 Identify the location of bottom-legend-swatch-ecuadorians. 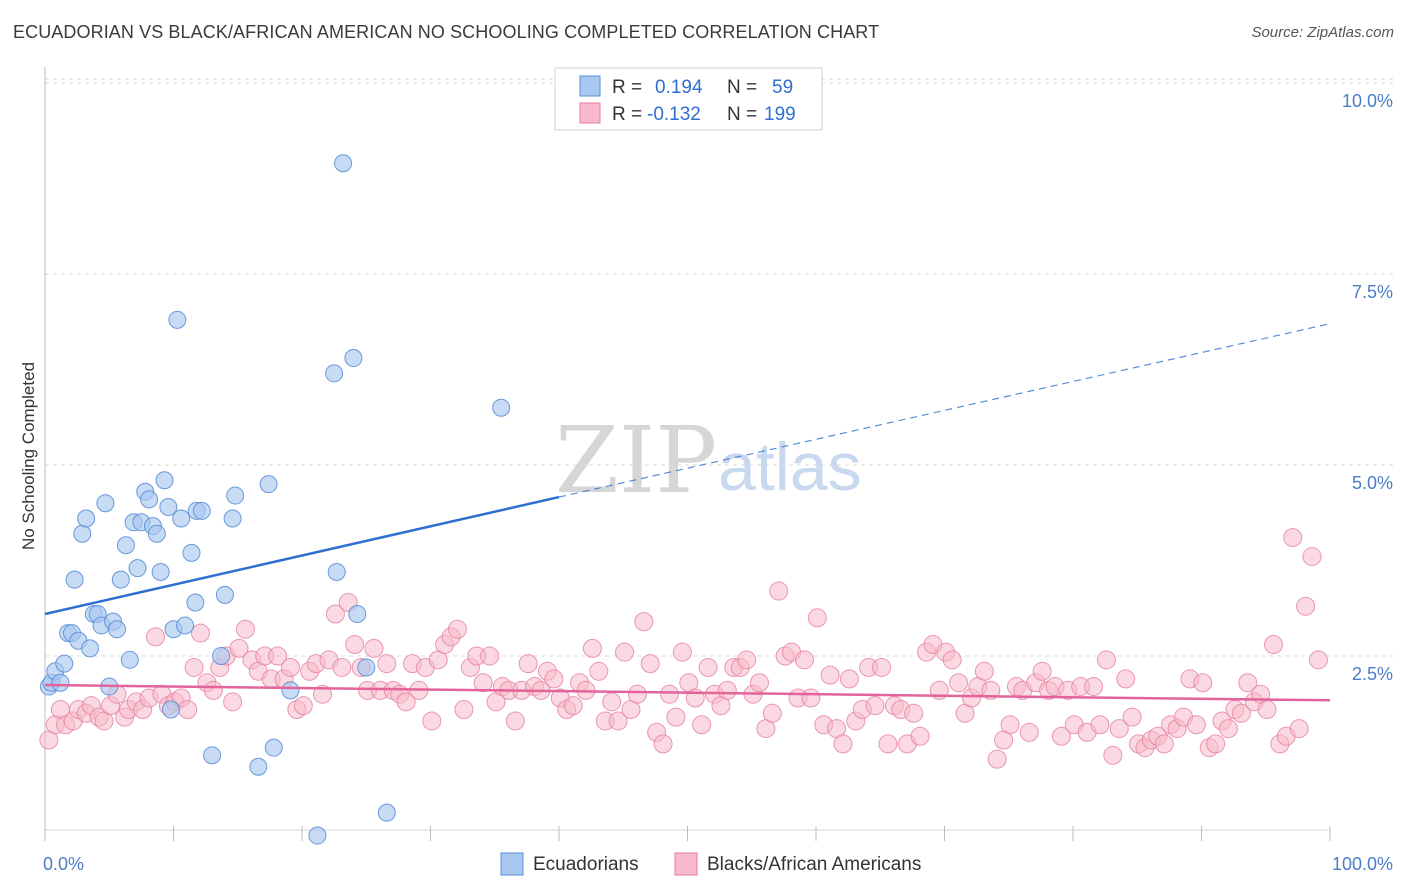
(512, 864).